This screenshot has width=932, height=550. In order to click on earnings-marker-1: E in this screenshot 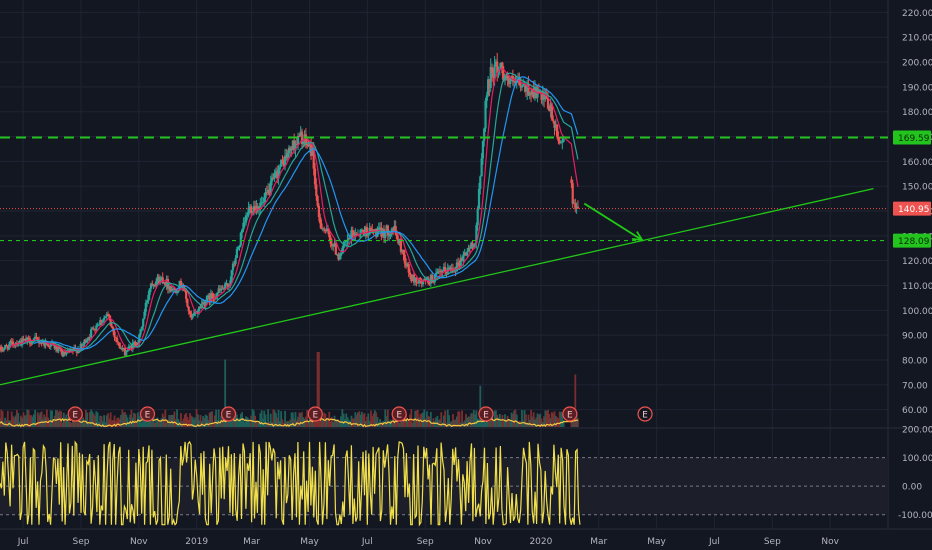, I will do `click(147, 414)`.